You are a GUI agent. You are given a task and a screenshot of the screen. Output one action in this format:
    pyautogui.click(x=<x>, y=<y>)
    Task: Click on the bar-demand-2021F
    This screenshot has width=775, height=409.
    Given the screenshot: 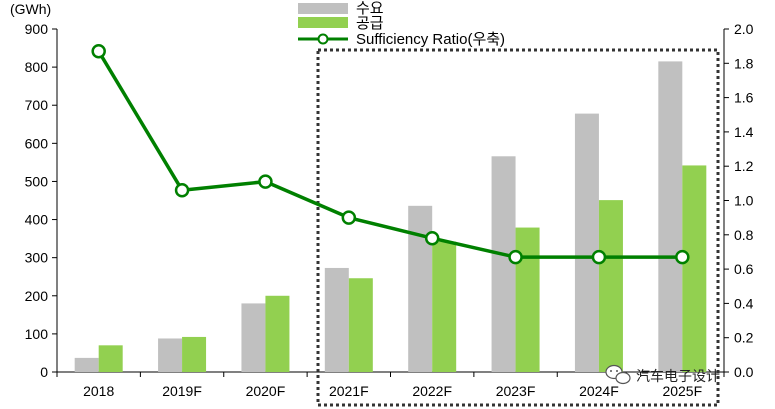 What is the action you would take?
    pyautogui.click(x=336, y=319)
    